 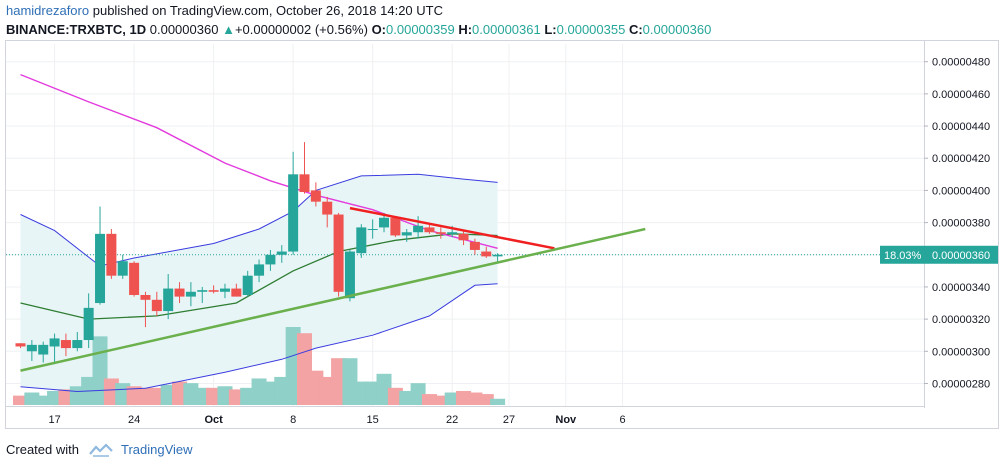 I want to click on tradingview-logo-icon, so click(x=101, y=450).